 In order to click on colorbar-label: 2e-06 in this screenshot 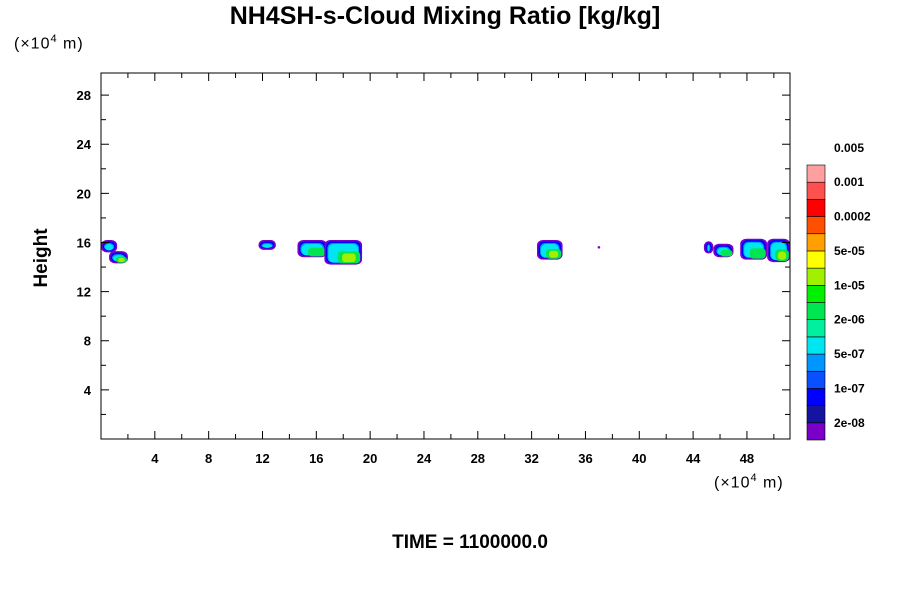, I will do `click(849, 320)`.